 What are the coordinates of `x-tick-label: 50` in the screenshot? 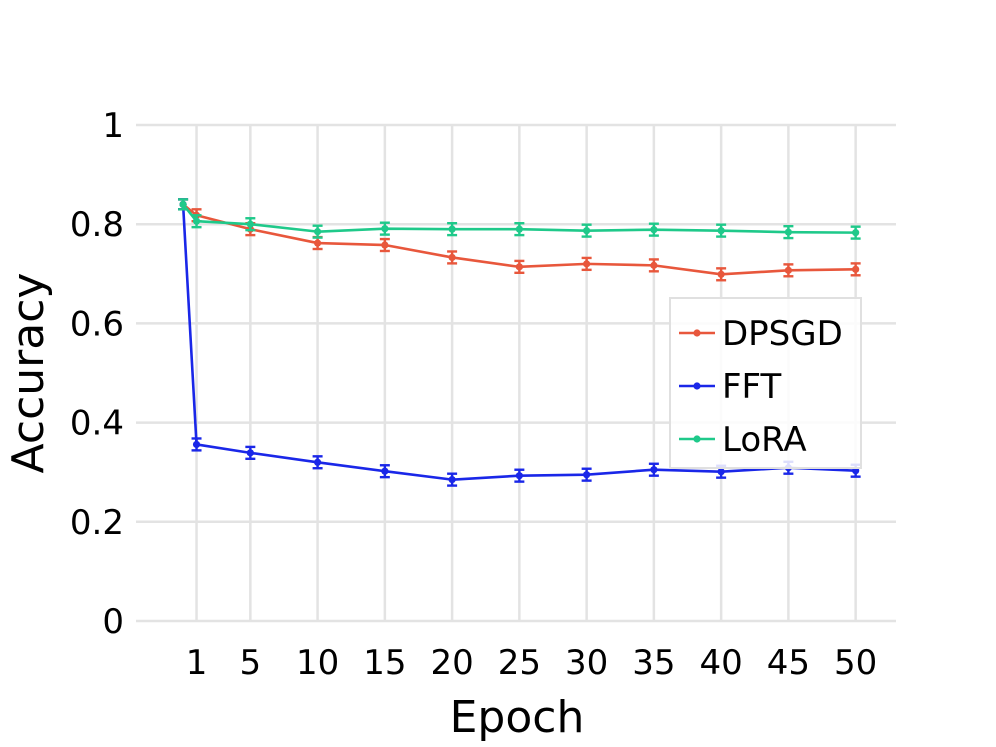 It's located at (855, 663).